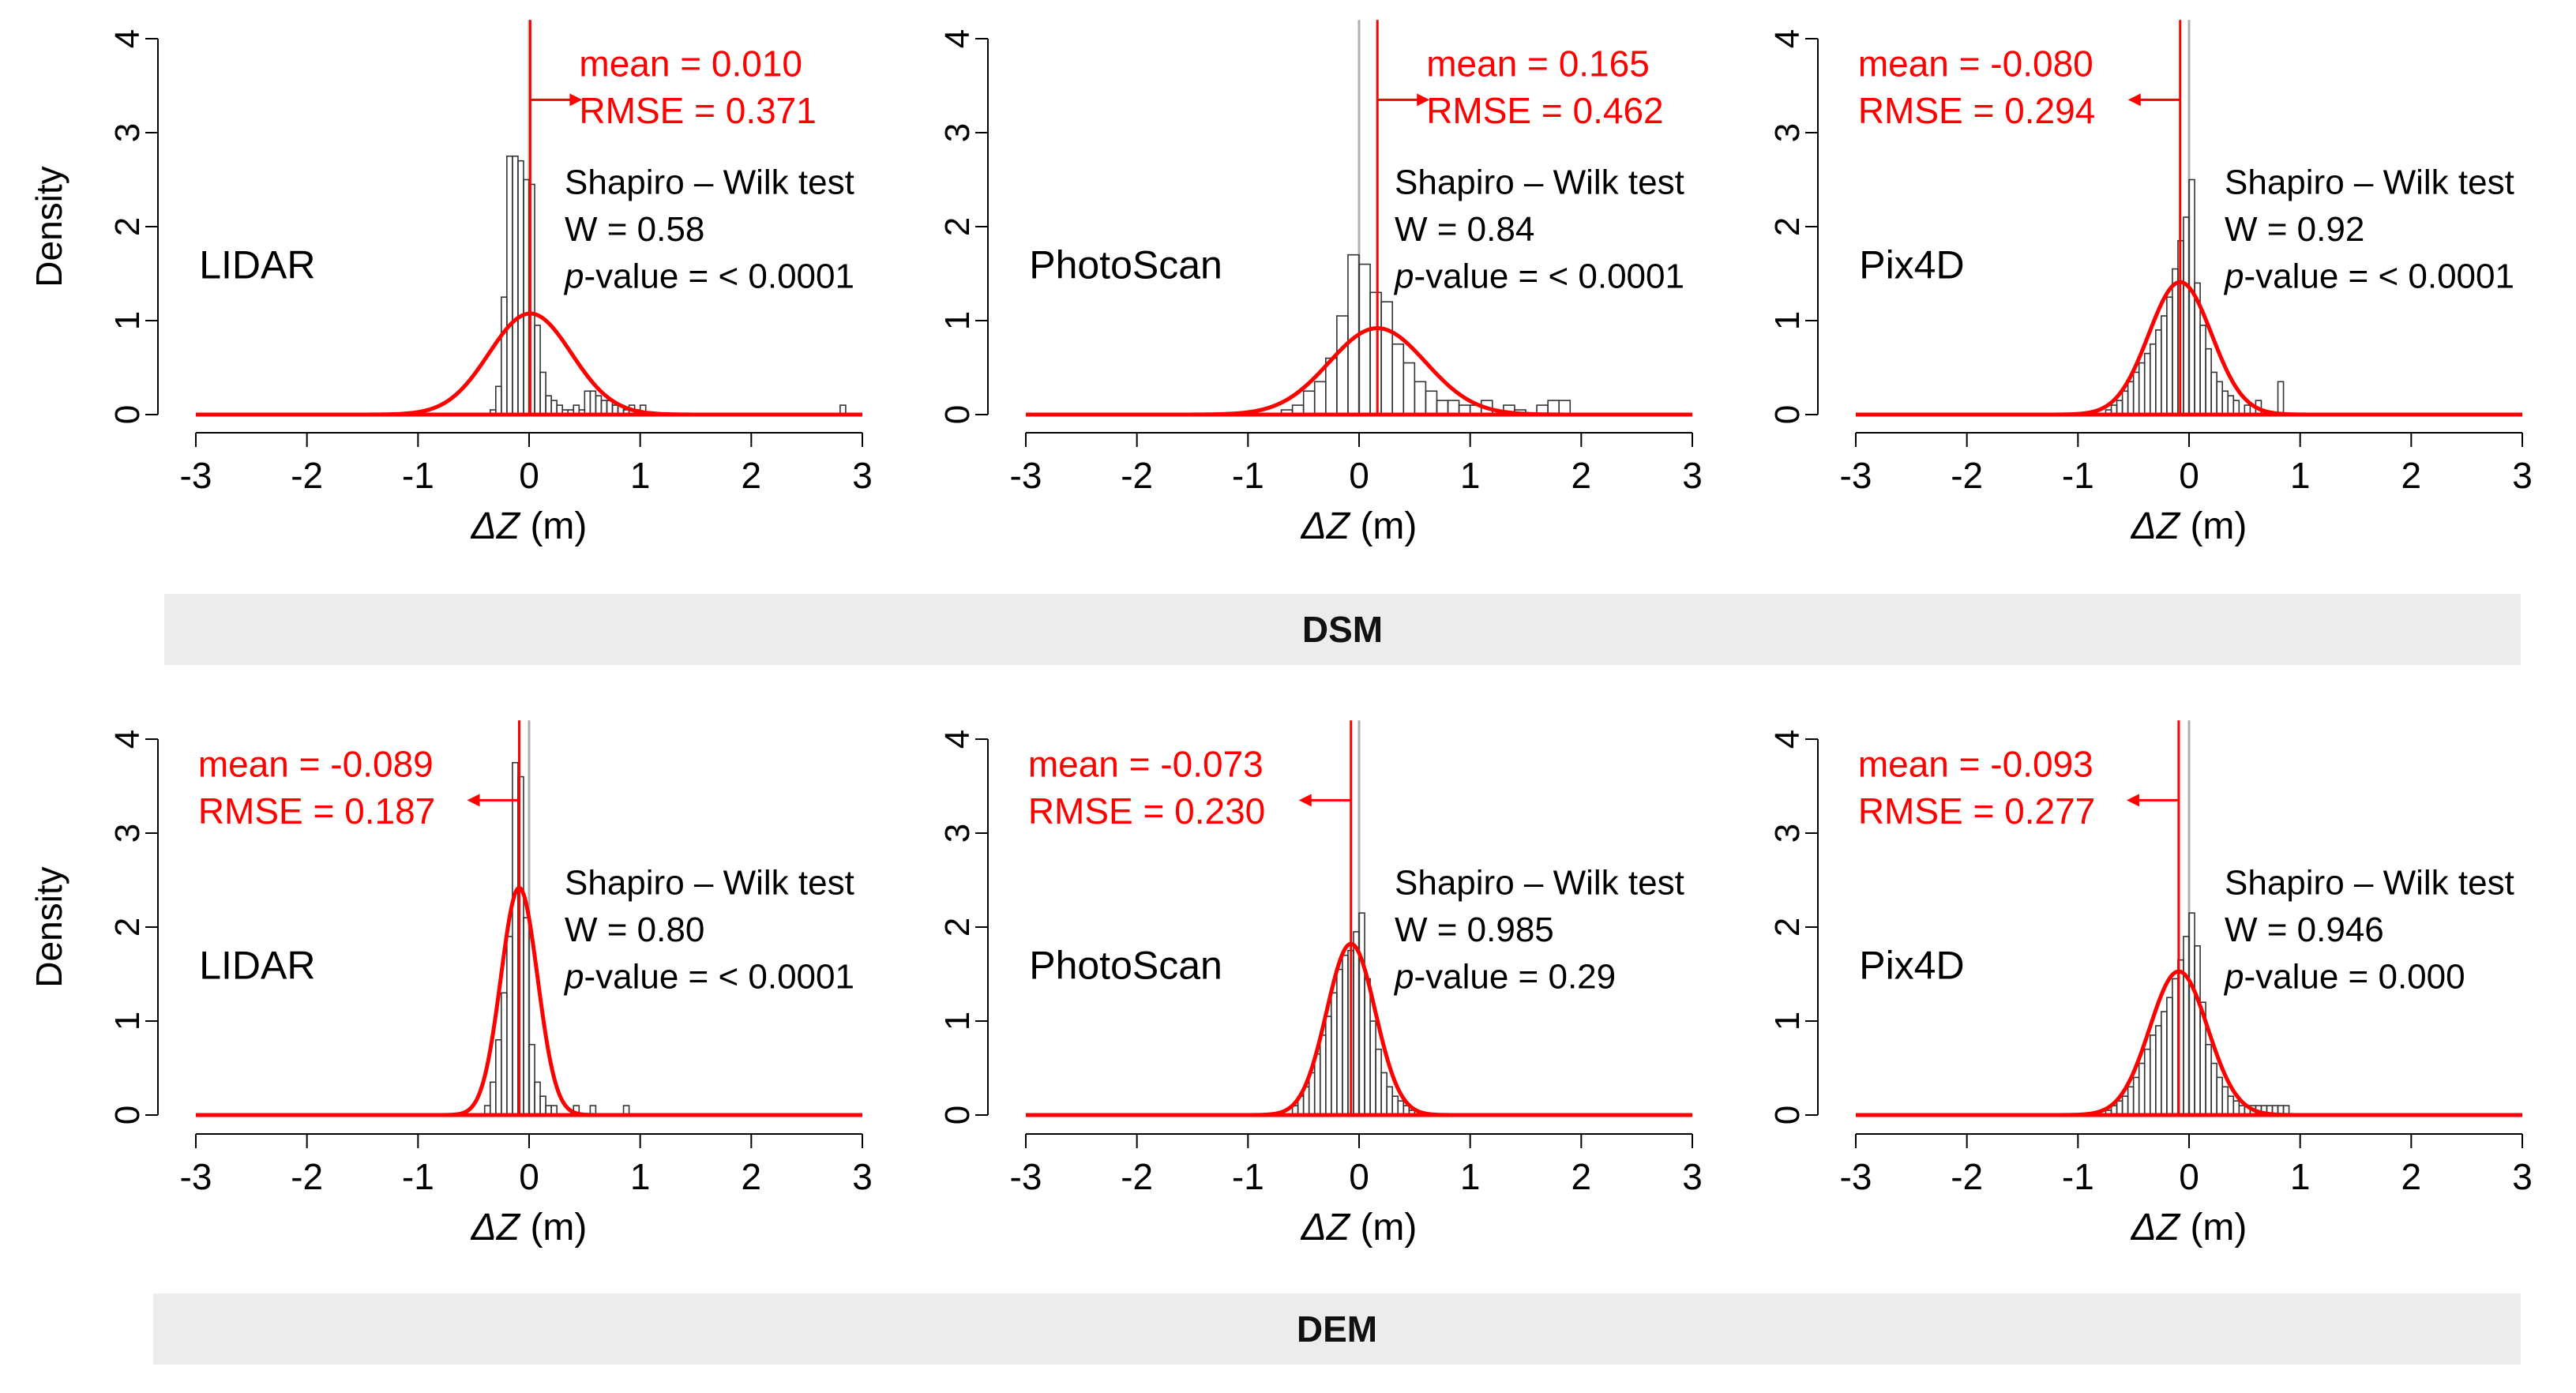  Describe the element at coordinates (2304, 930) in the screenshot. I see `w-statistic-text: W = 0.946` at that location.